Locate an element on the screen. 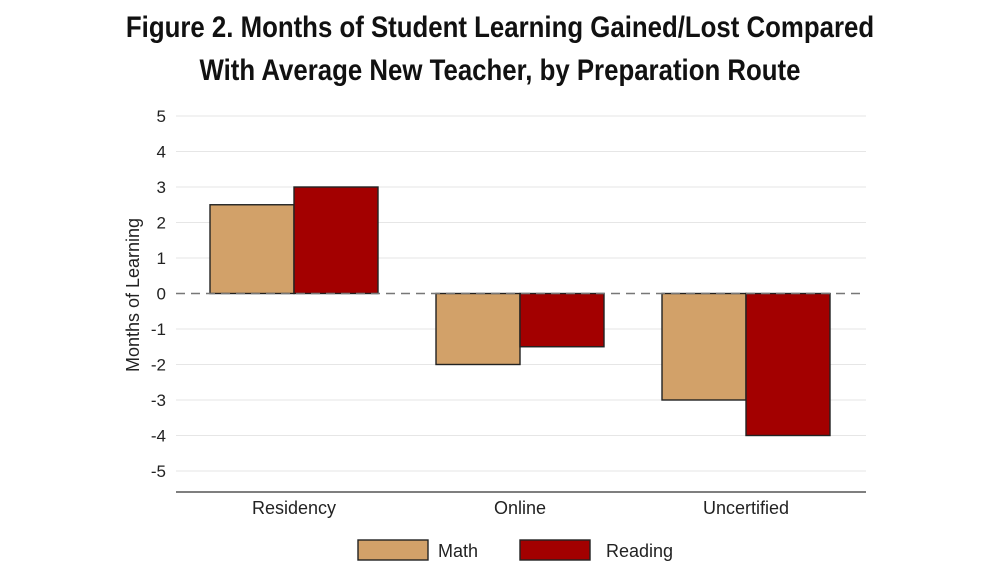  y-tick-label: 4 is located at coordinates (161, 152).